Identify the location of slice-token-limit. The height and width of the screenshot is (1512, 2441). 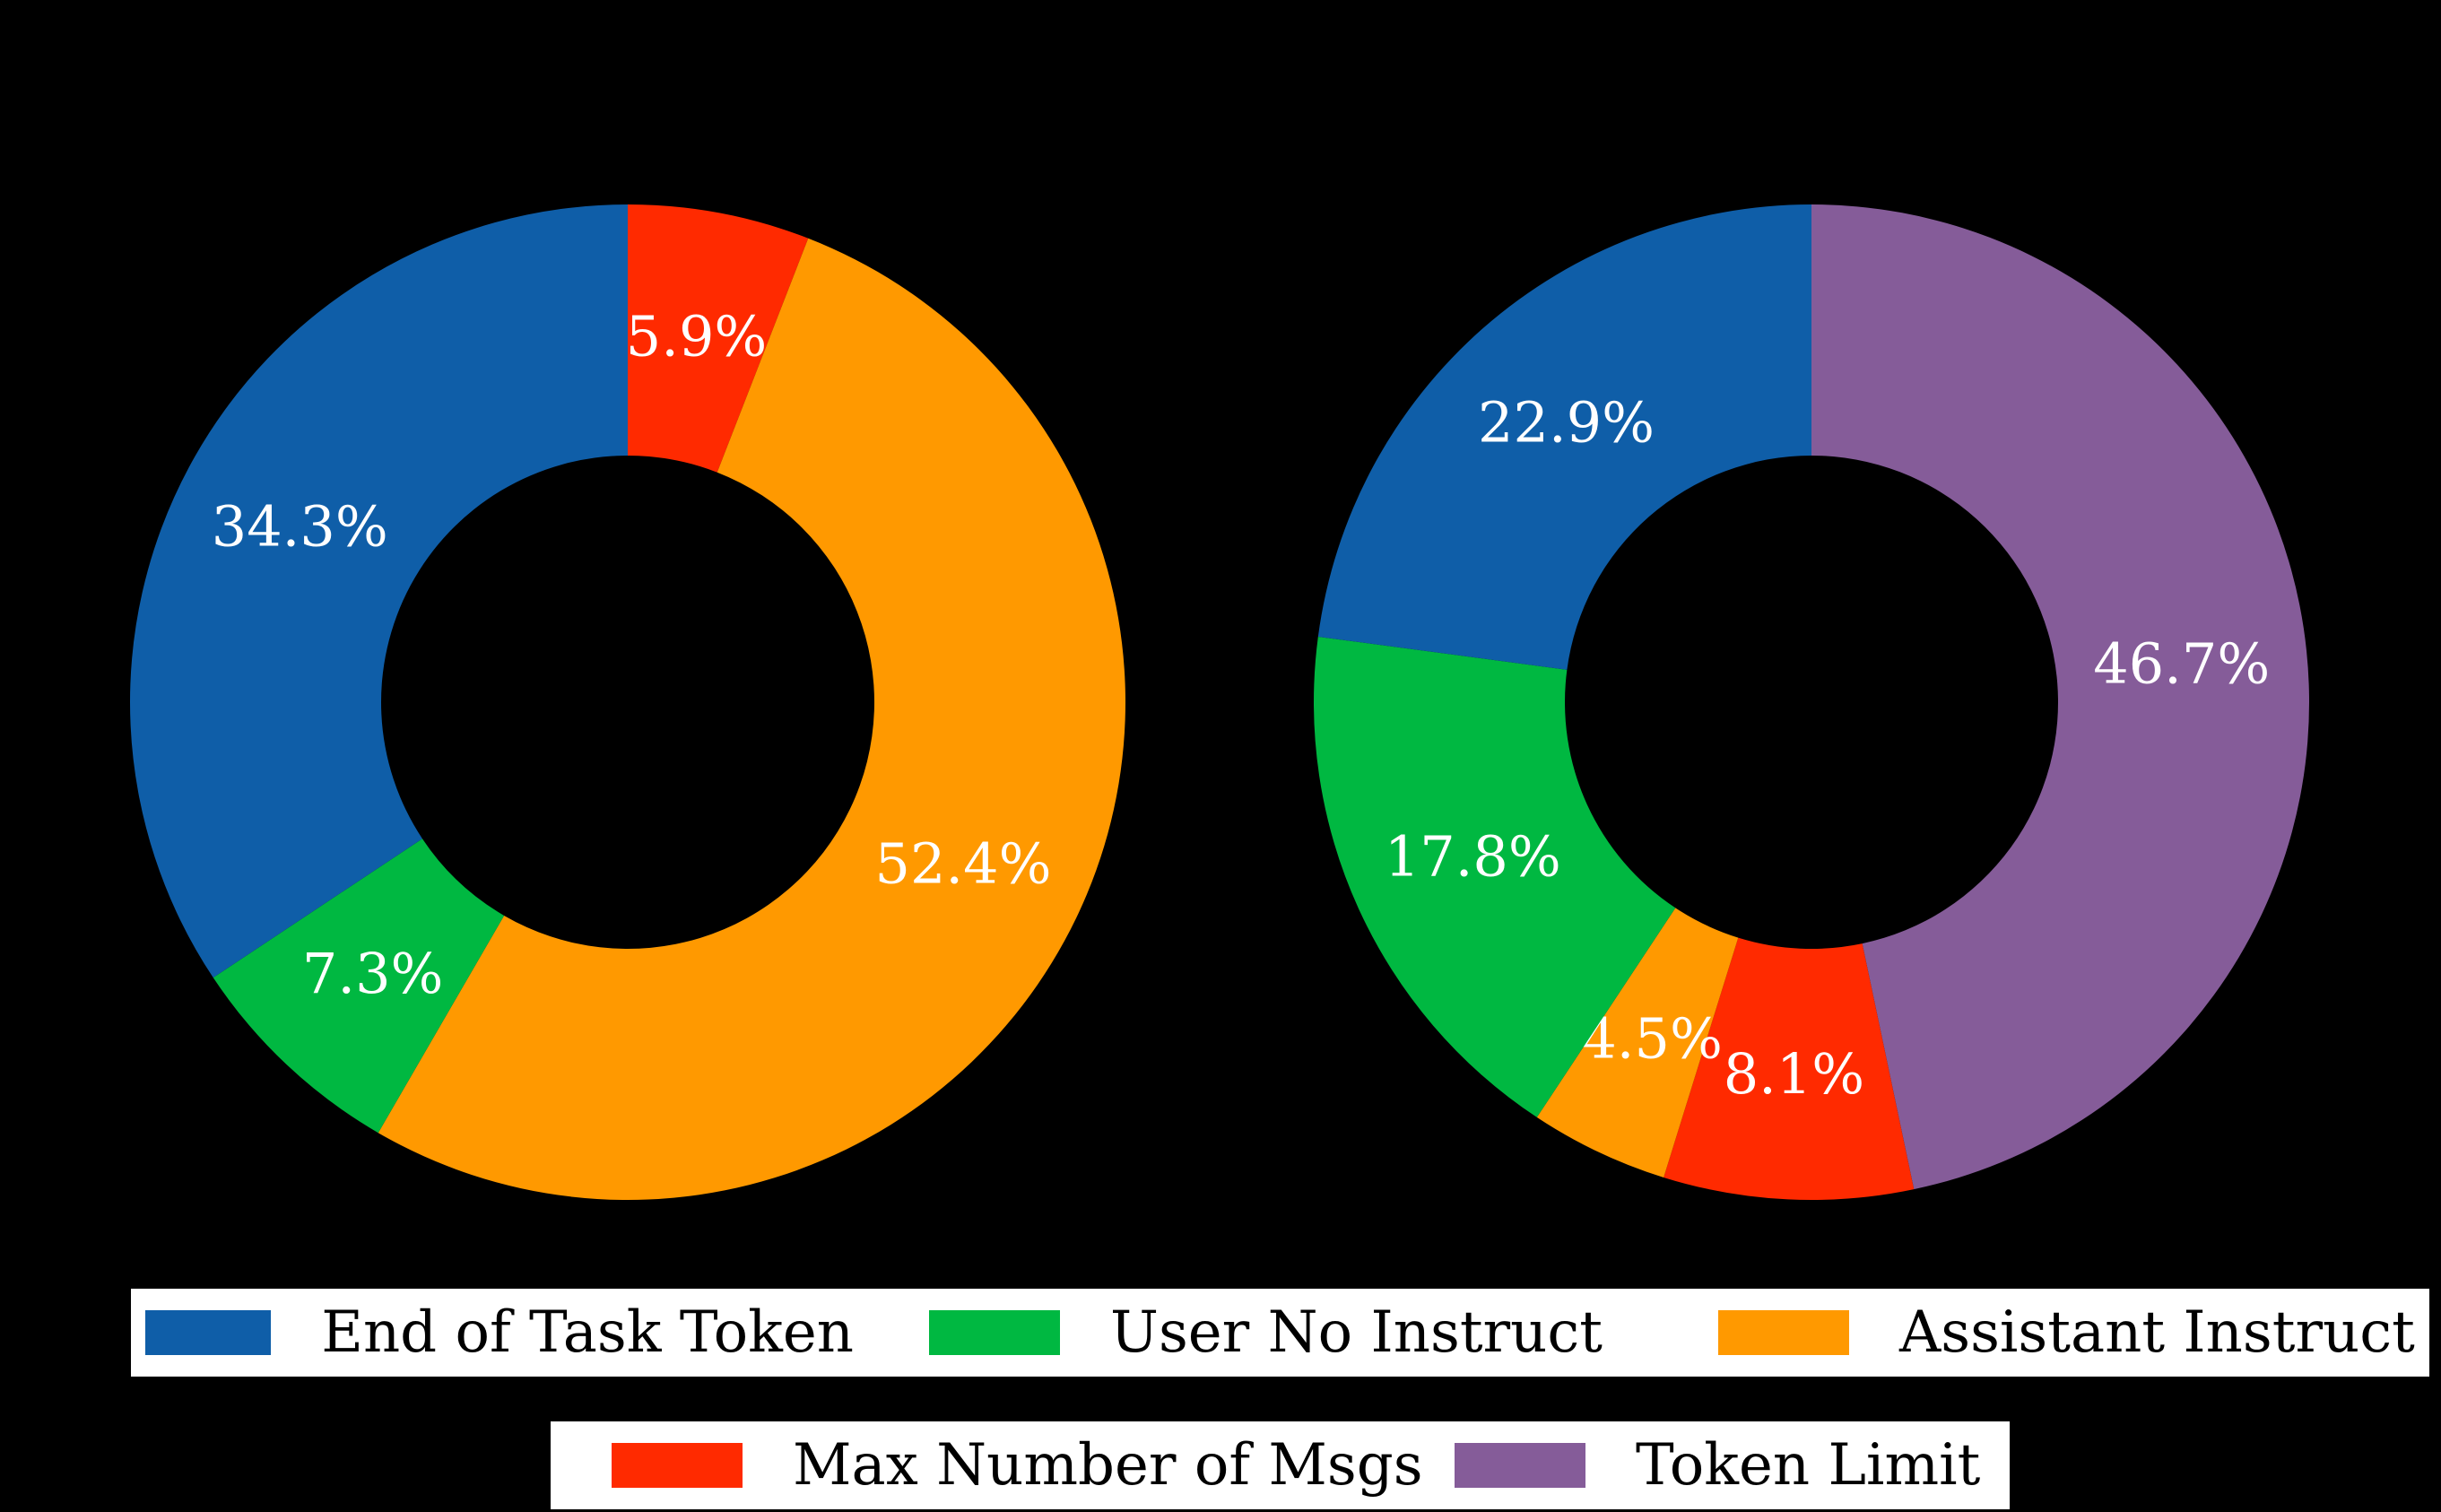
(2060, 697).